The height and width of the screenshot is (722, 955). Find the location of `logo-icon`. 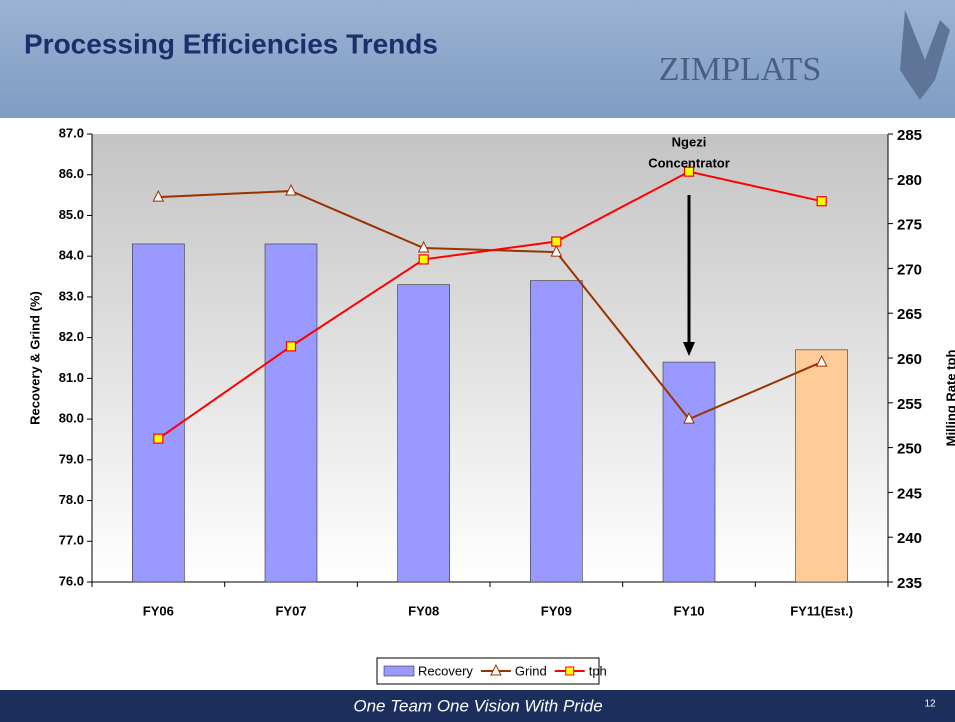

logo-icon is located at coordinates (925, 55).